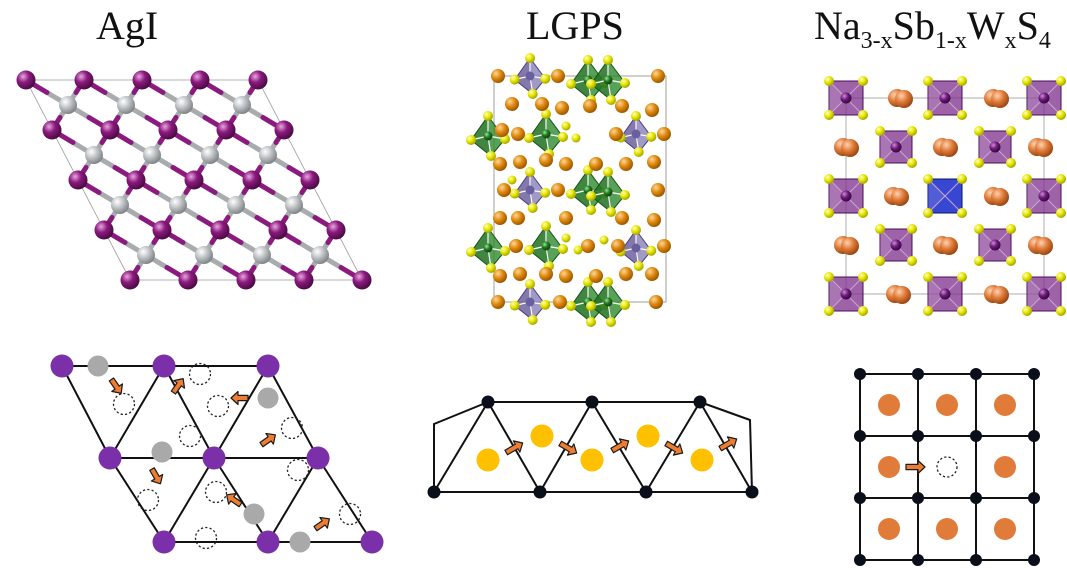  I want to click on polyhedron-face, so click(936, 196).